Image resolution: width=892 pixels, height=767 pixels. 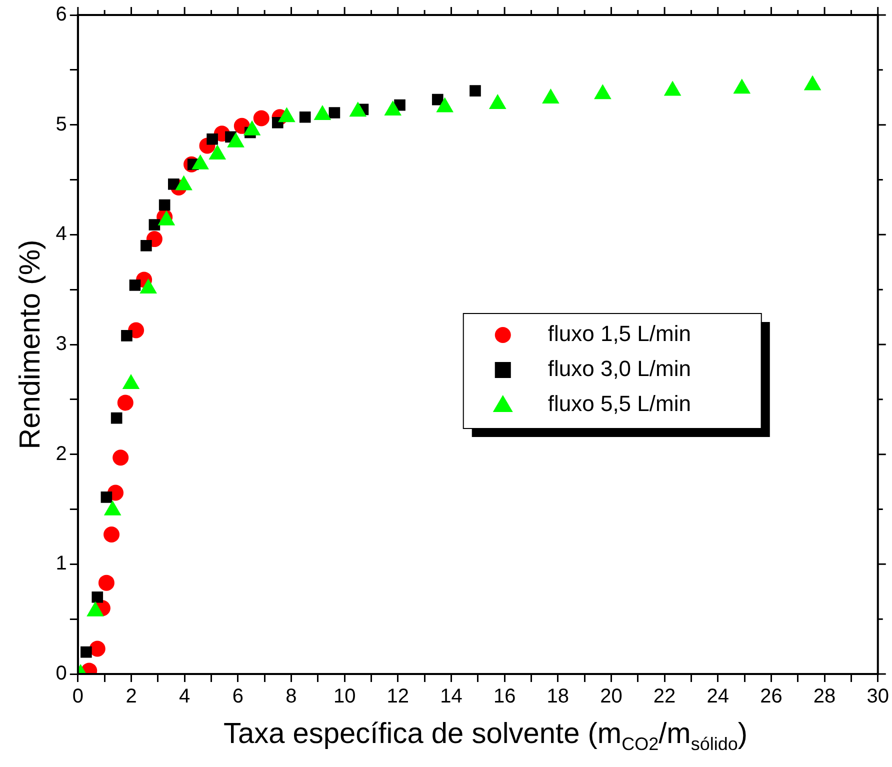 I want to click on x-tick-label: 12, so click(x=398, y=697).